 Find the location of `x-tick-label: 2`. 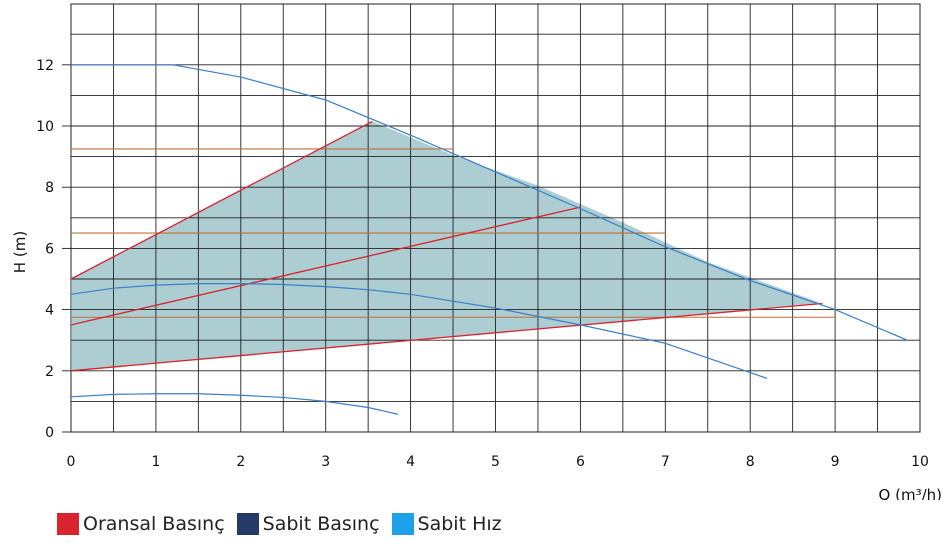

x-tick-label: 2 is located at coordinates (240, 462).